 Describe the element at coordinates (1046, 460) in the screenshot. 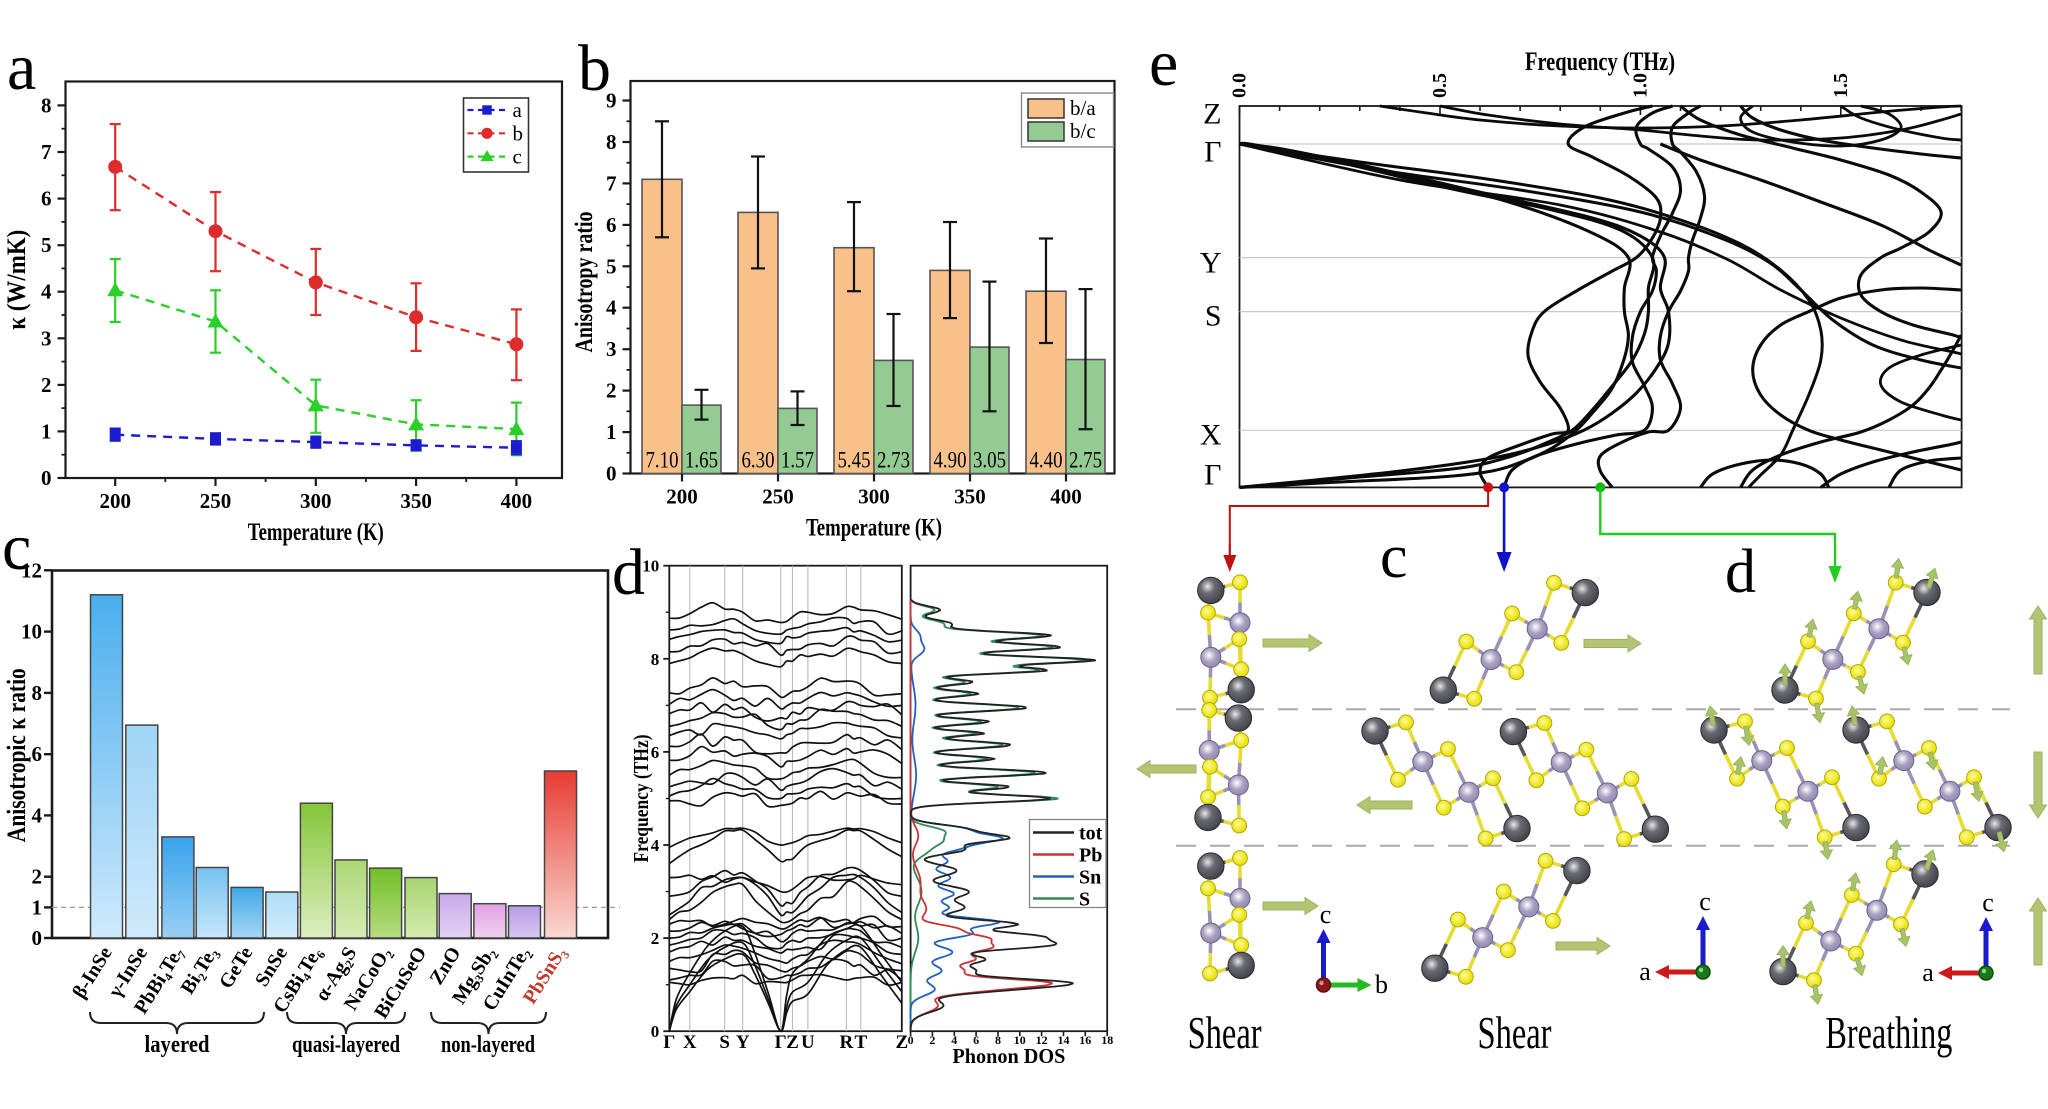

I see `svg-text: 4.40` at that location.